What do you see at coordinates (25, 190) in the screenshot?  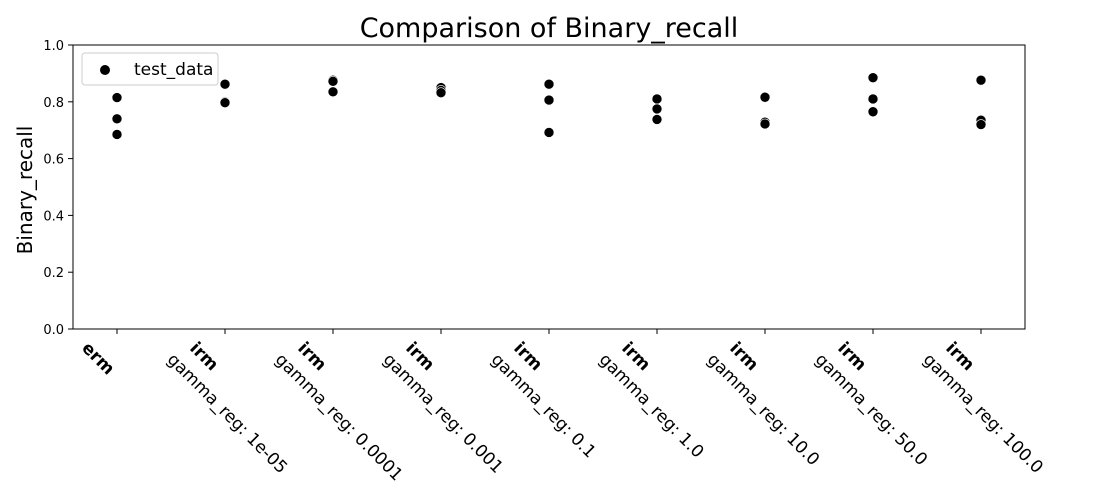 I see `y-axis-label: Binary_recall` at bounding box center [25, 190].